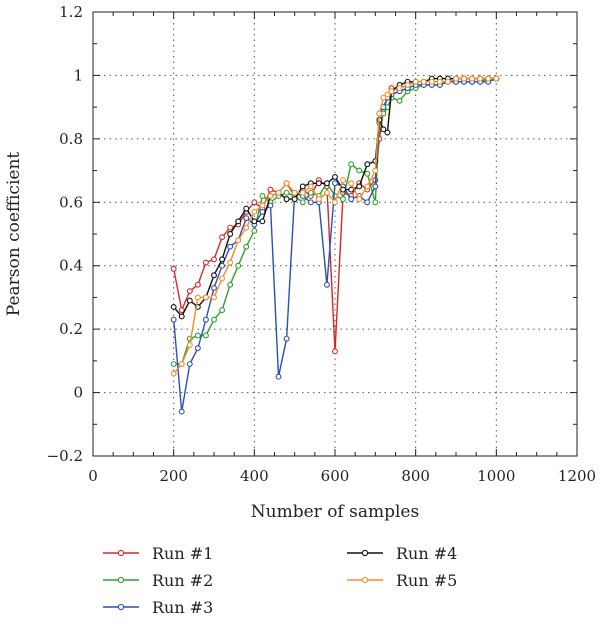  Describe the element at coordinates (335, 476) in the screenshot. I see `x-tick-label: 600` at that location.